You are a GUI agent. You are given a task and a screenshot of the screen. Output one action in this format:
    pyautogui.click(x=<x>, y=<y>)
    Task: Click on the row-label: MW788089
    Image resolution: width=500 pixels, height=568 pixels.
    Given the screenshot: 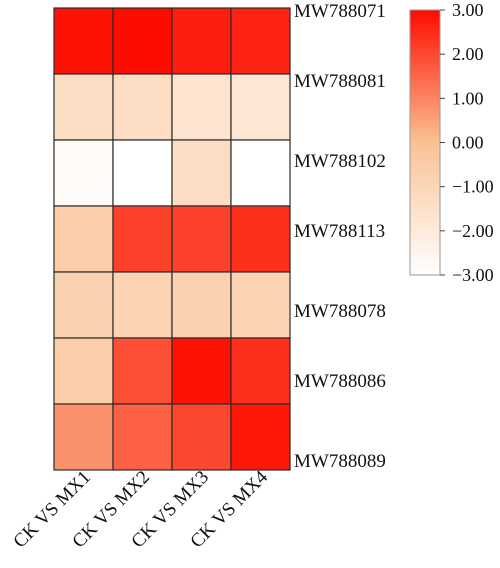 What is the action you would take?
    pyautogui.click(x=340, y=461)
    